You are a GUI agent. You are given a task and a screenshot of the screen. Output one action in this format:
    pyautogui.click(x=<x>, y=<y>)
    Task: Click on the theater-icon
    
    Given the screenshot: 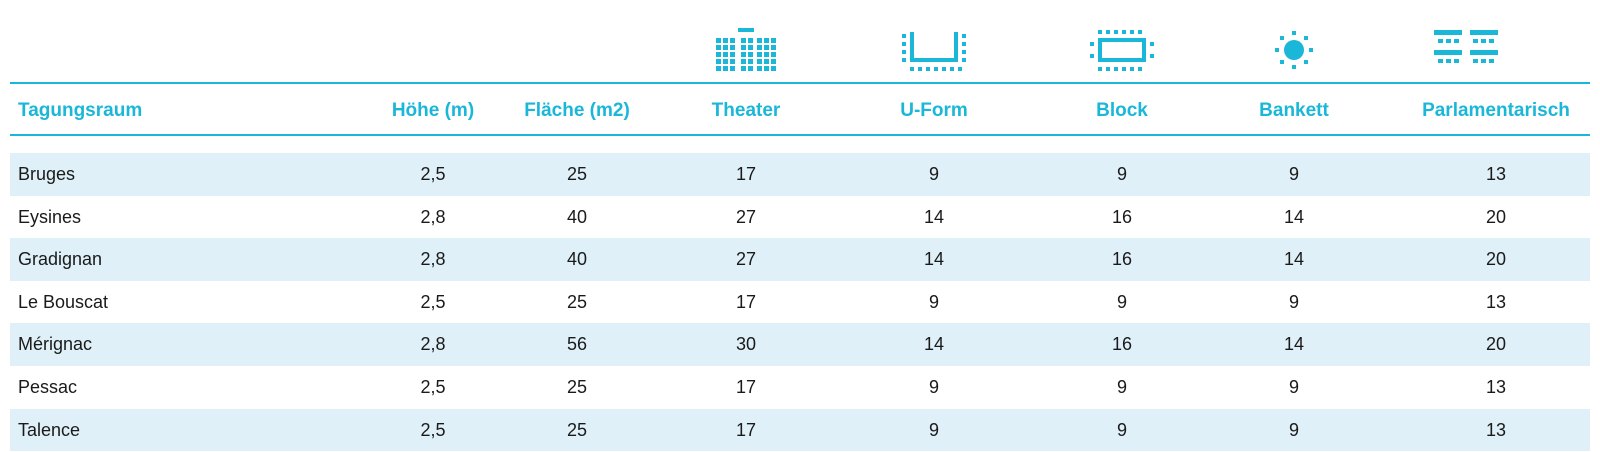 What is the action you would take?
    pyautogui.click(x=746, y=49)
    